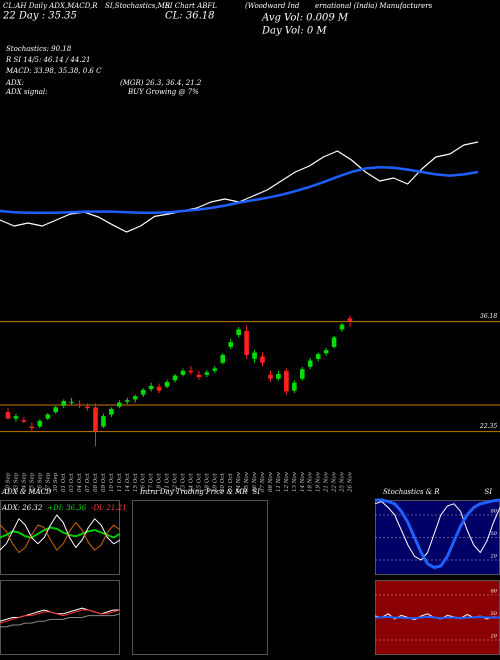  Describe the element at coordinates (319, 481) in the screenshot. I see `x-tick-label: 19 Nov` at that location.